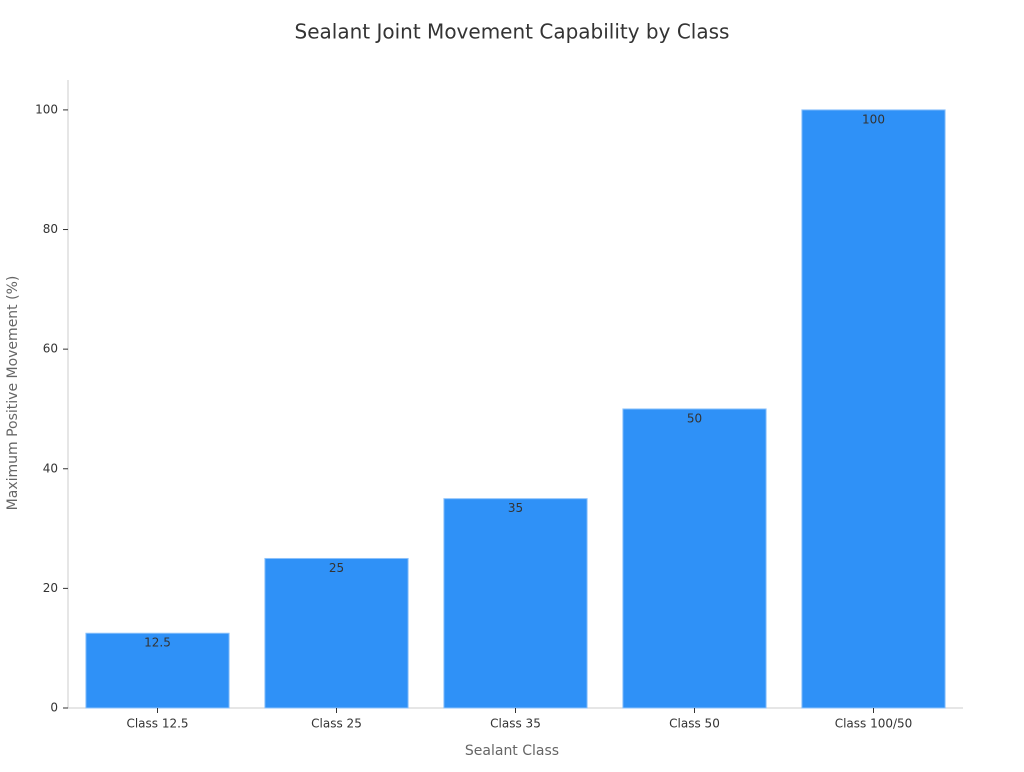  I want to click on y-tick-label: 20, so click(50, 588).